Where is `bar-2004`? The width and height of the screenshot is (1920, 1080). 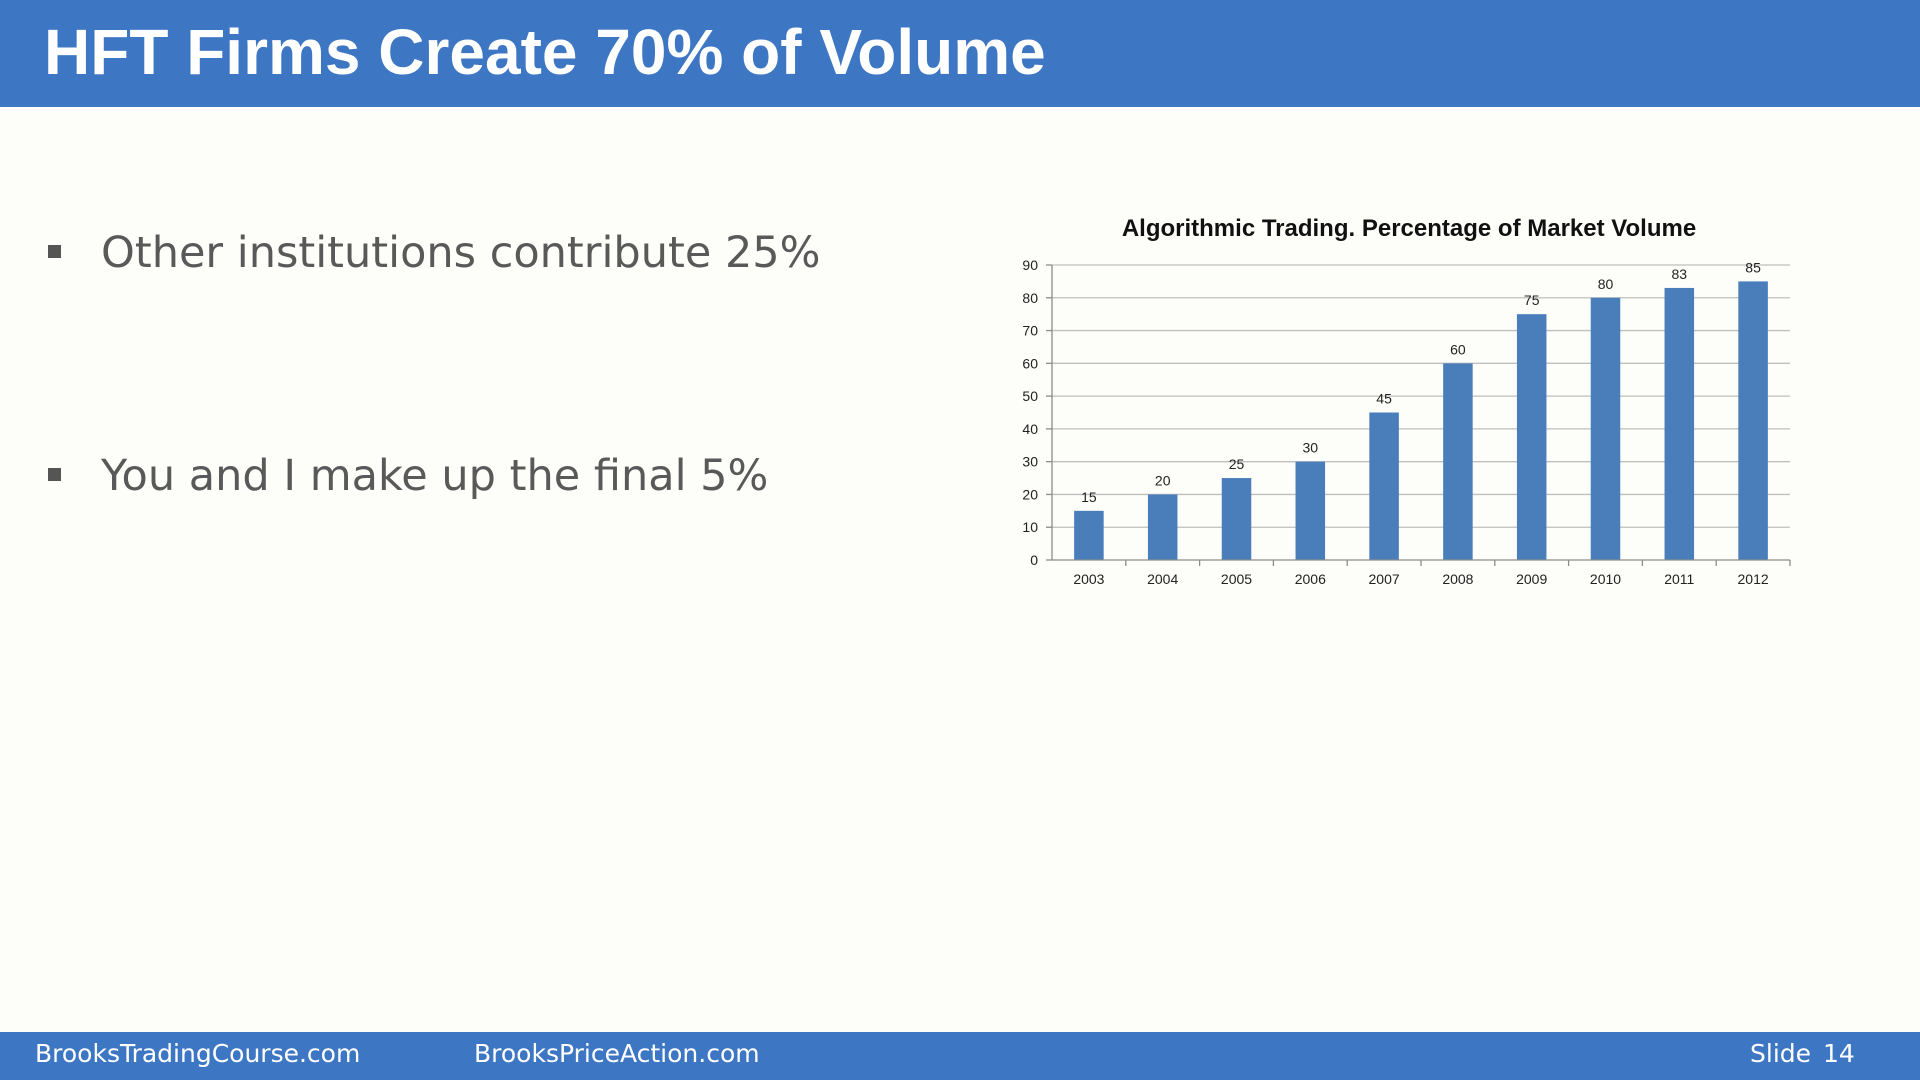
bar-2004 is located at coordinates (1162, 527).